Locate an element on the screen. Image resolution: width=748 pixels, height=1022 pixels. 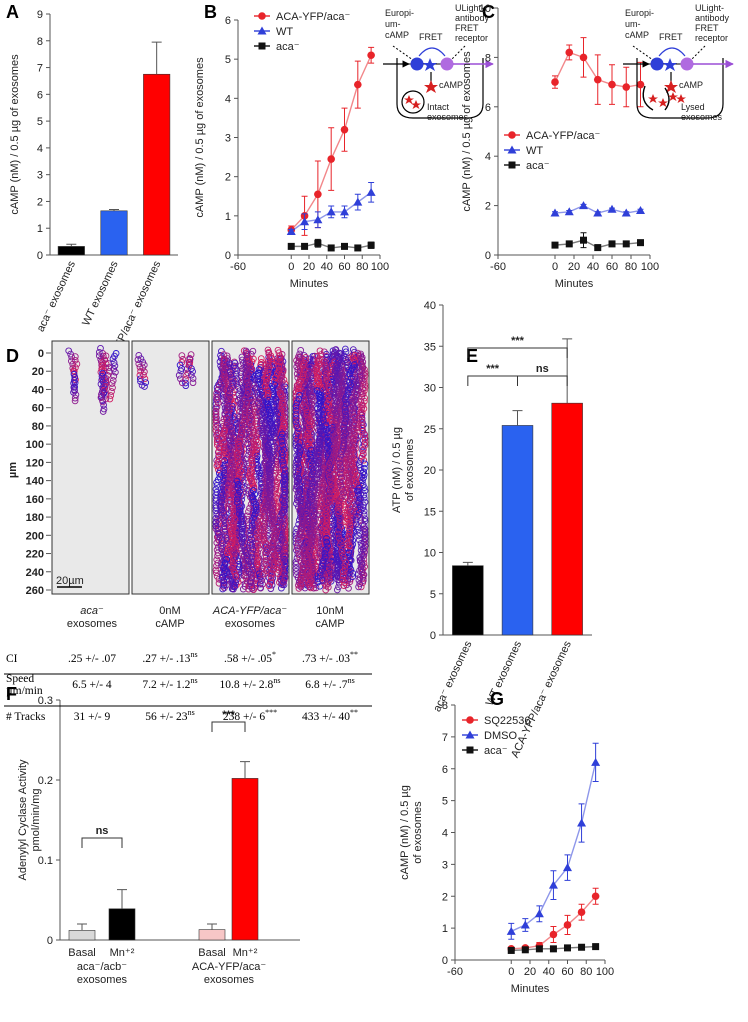
legend-label: ACA-YFP/aca⁻ is located at coordinates (563, 136).